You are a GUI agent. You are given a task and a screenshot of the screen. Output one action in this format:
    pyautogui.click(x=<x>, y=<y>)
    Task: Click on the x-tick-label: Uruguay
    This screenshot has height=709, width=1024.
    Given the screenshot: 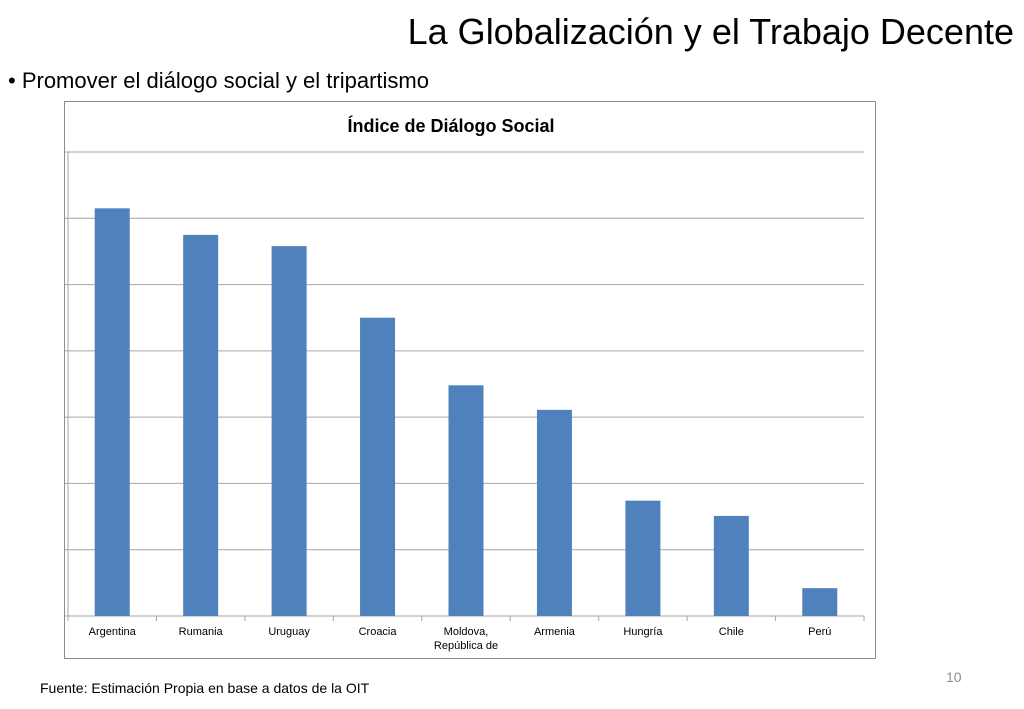 What is the action you would take?
    pyautogui.click(x=289, y=632)
    